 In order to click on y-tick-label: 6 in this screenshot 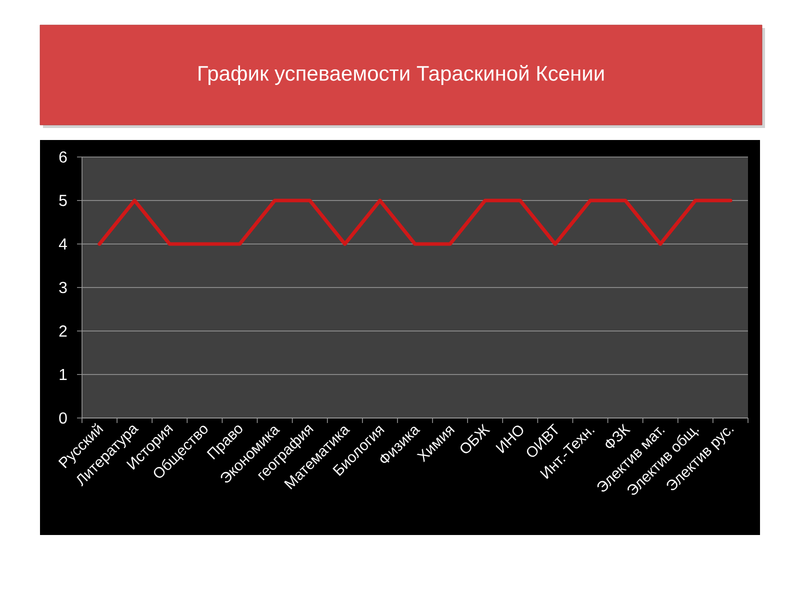, I will do `click(63, 157)`.